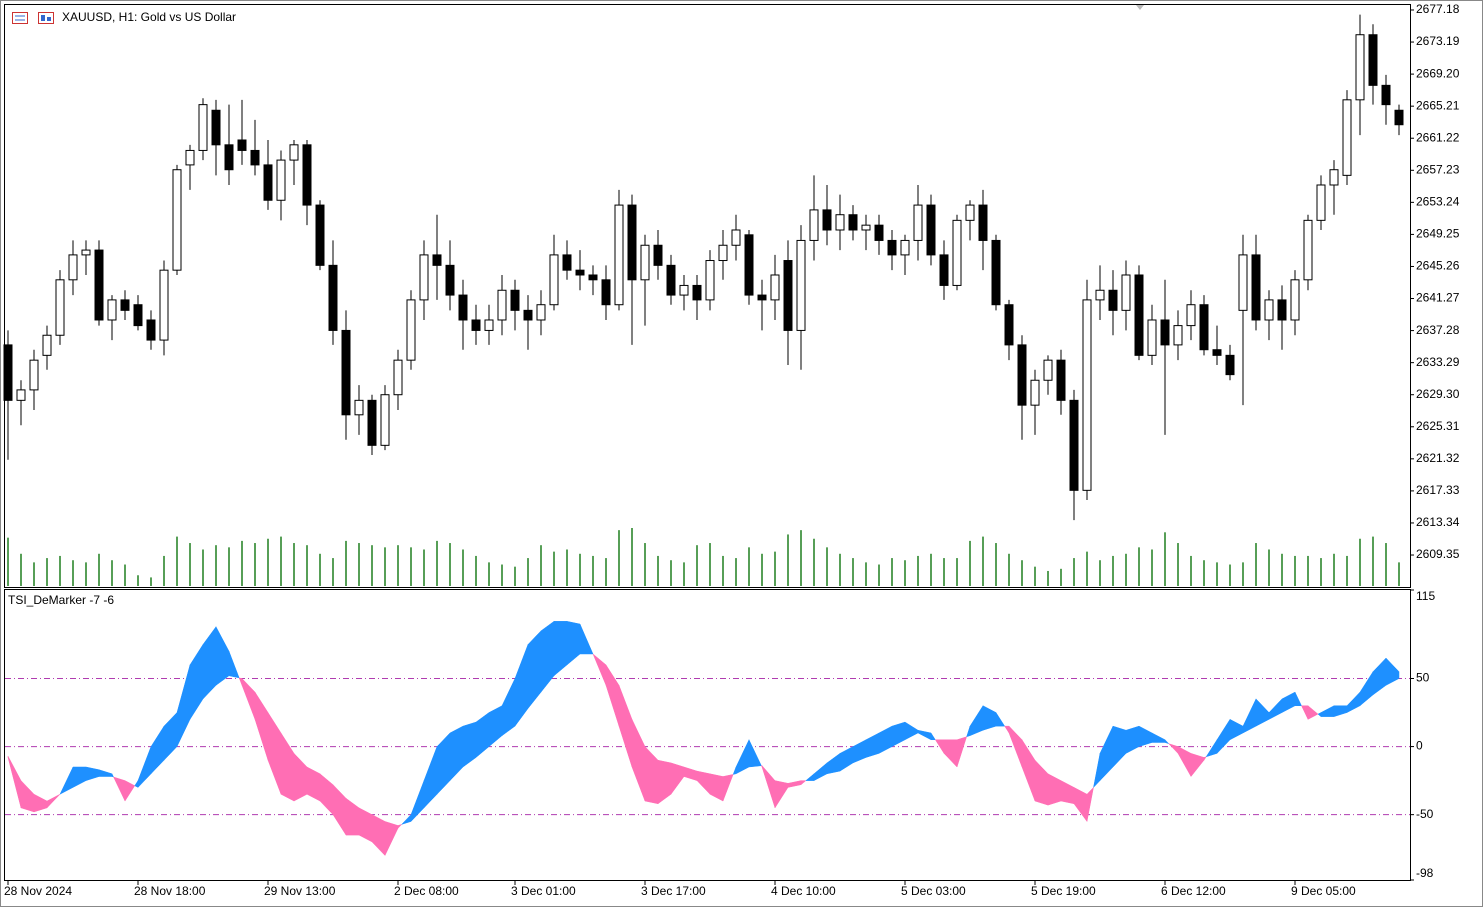  Describe the element at coordinates (1438, 137) in the screenshot. I see `y-tick-label: 2661.22` at that location.